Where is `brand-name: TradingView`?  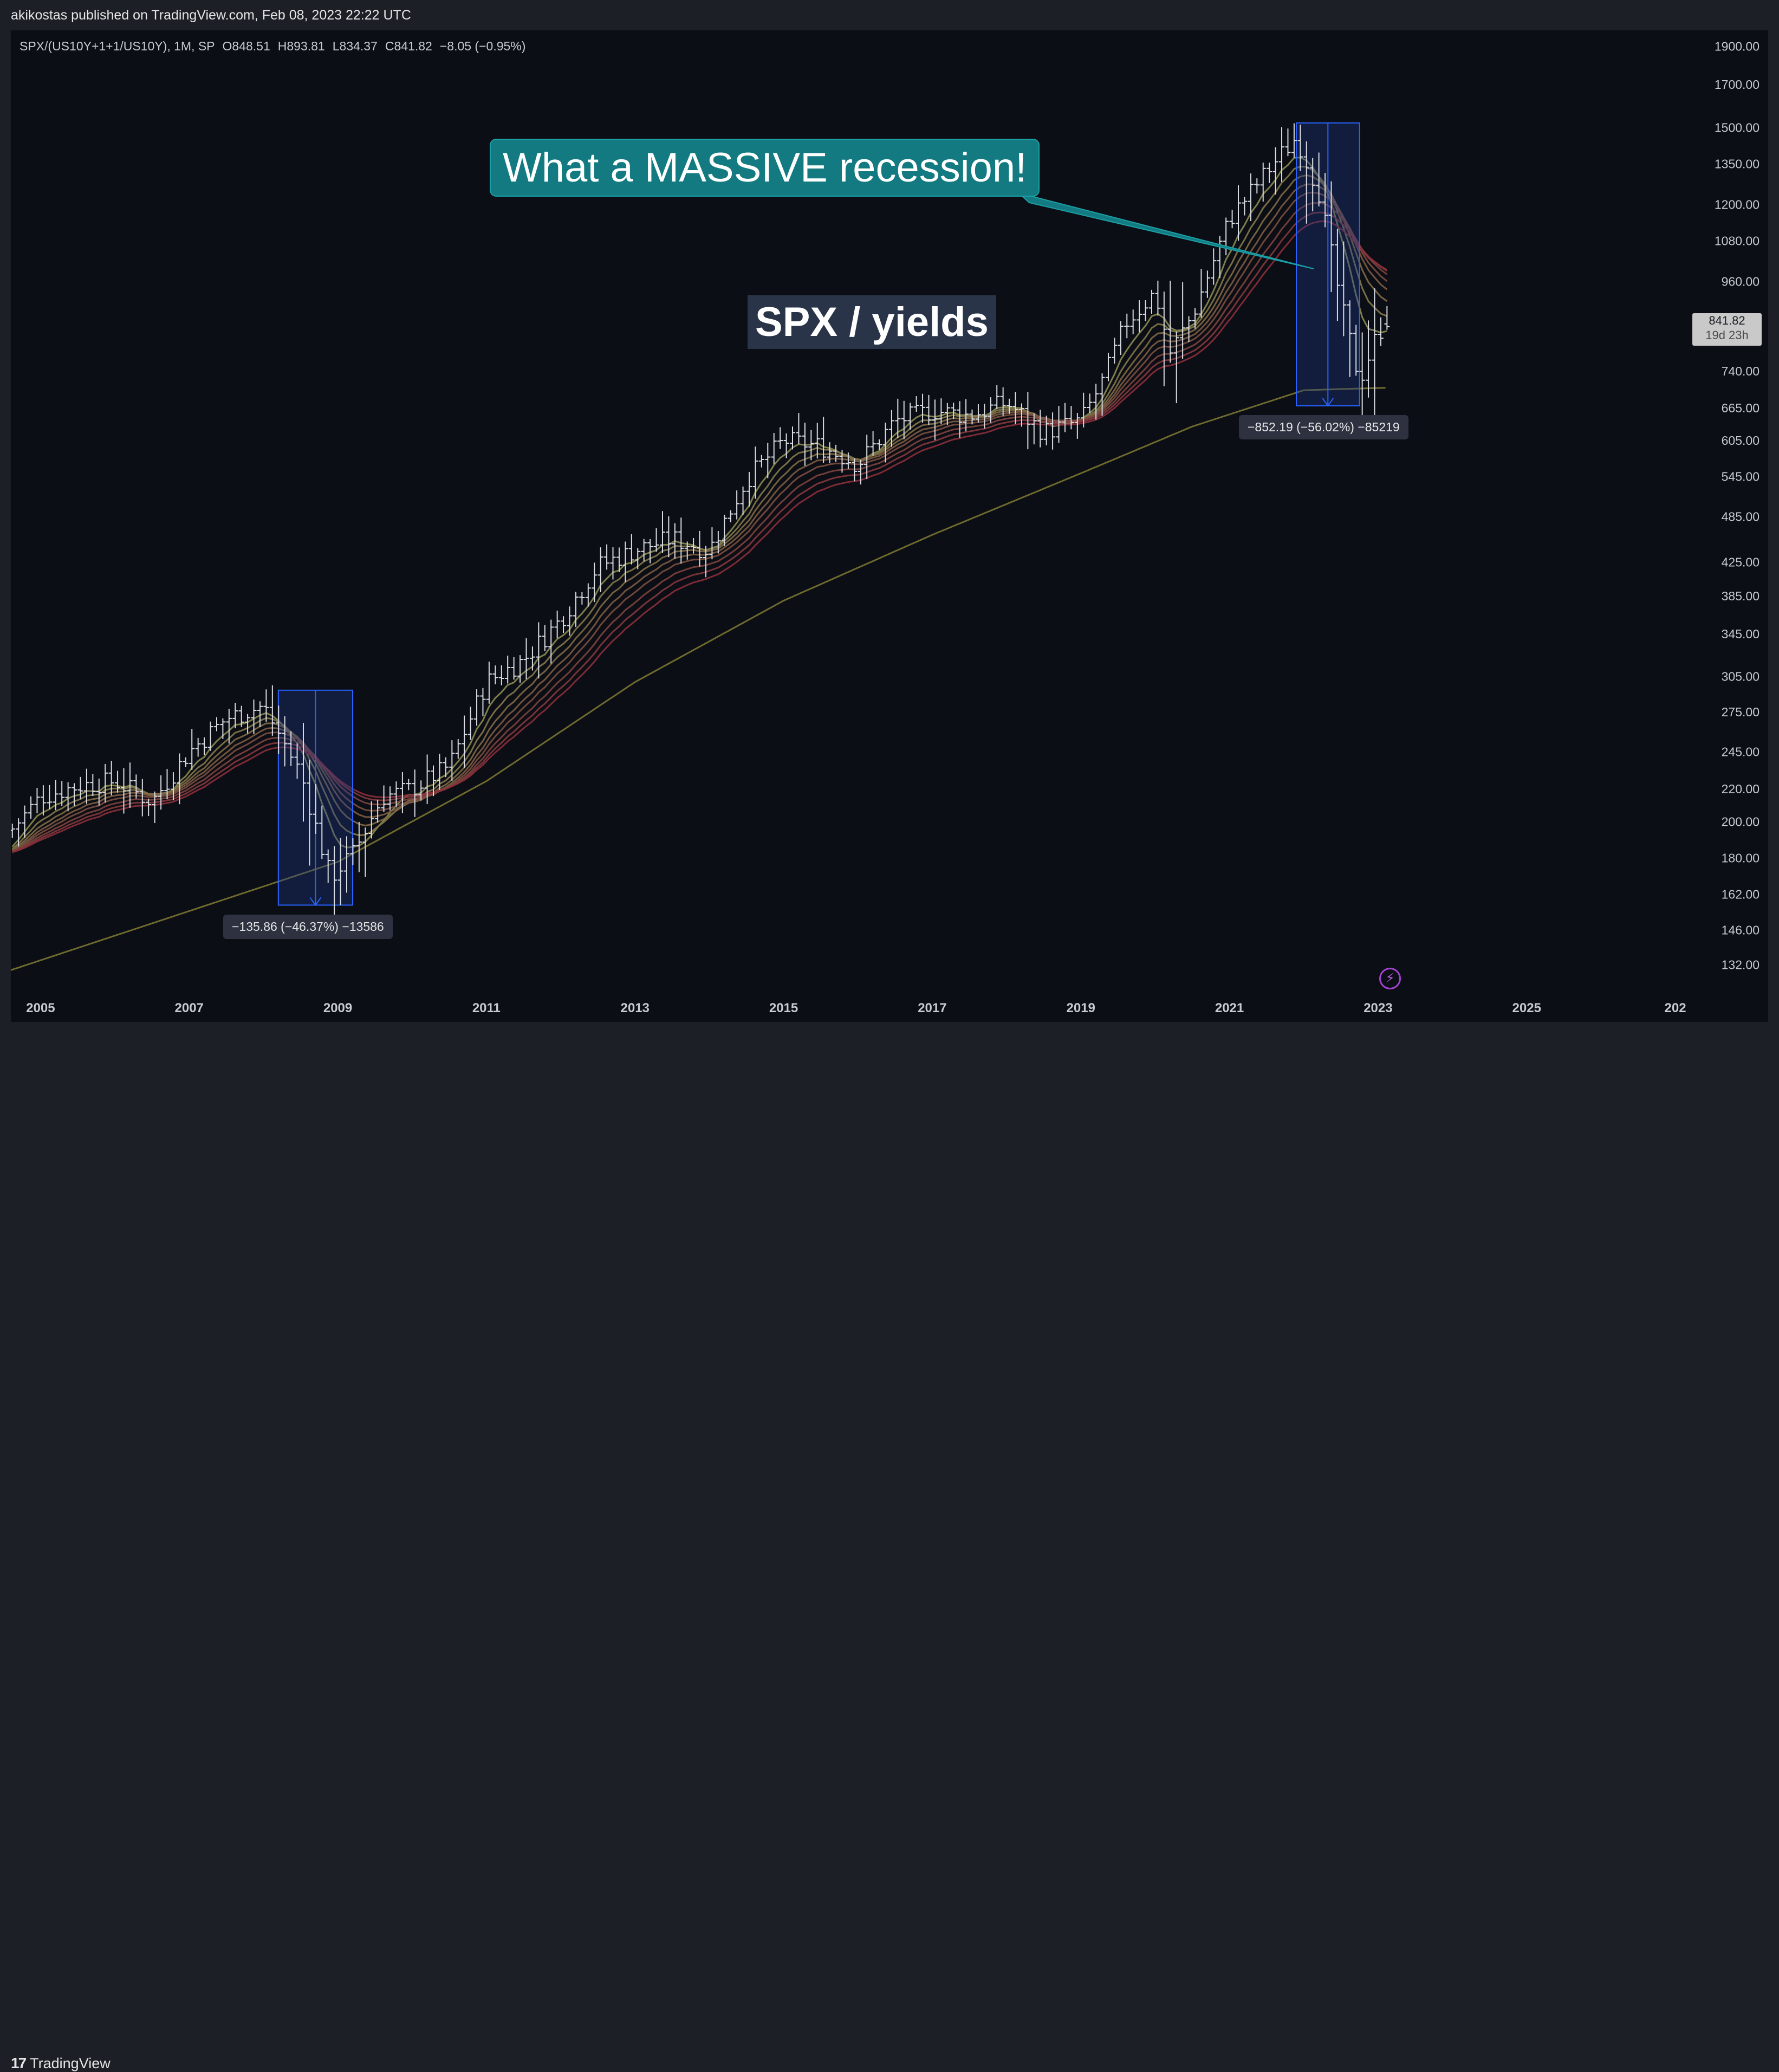 brand-name: TradingView is located at coordinates (71, 2063).